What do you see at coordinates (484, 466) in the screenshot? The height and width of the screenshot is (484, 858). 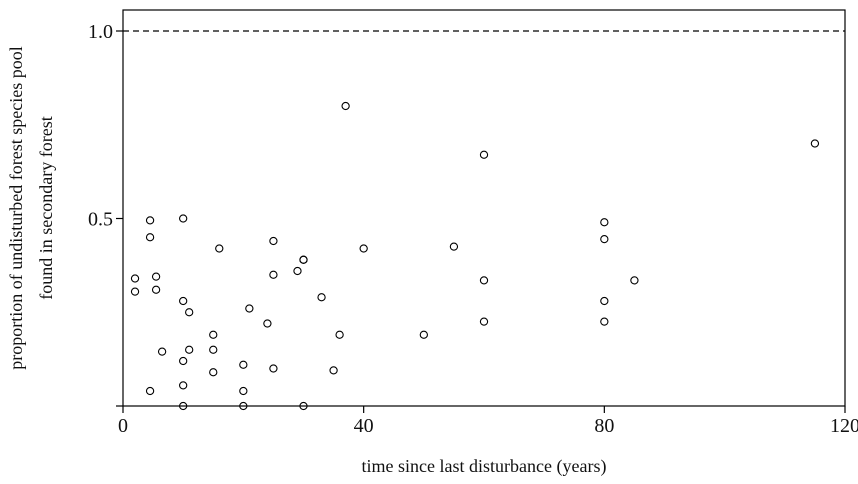 I see `x-axis-label: time since last disturbance (years)` at bounding box center [484, 466].